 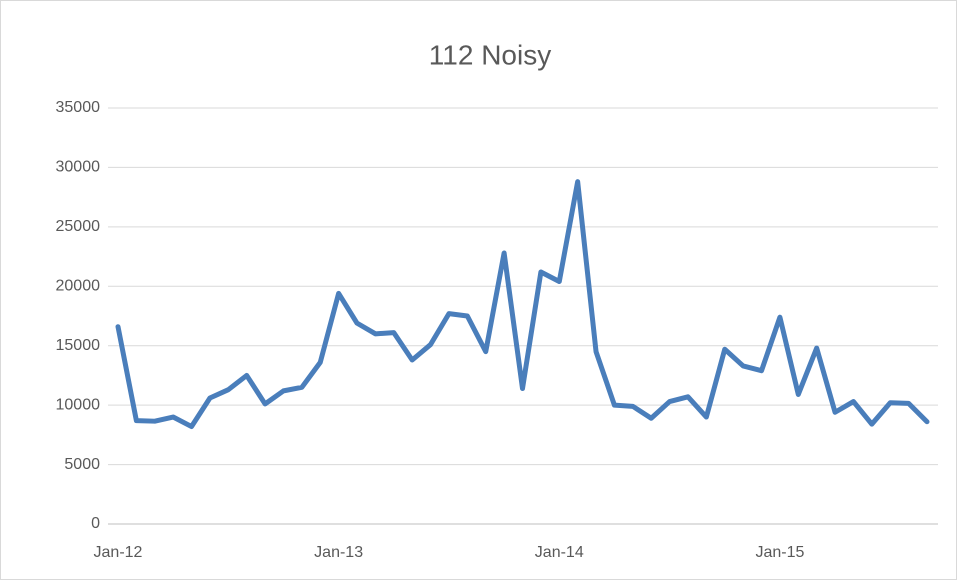 What do you see at coordinates (78, 167) in the screenshot?
I see `y-tick-label: 30000` at bounding box center [78, 167].